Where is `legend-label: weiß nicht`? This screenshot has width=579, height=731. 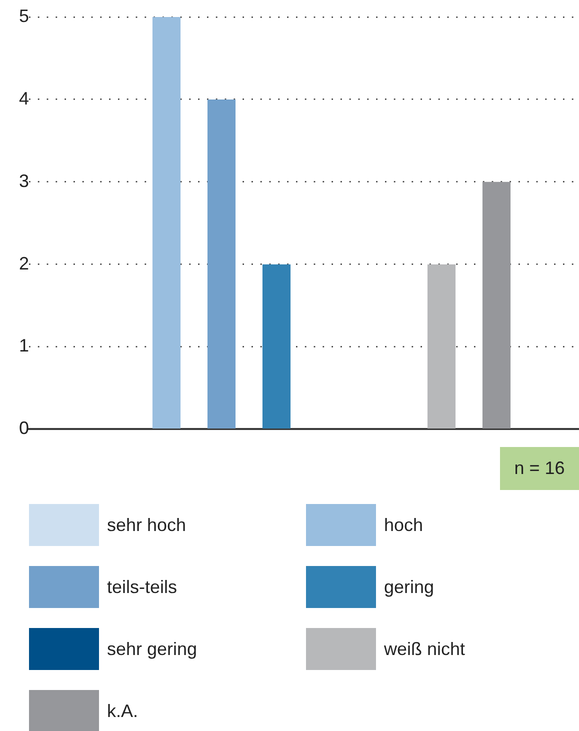
legend-label: weiß nicht is located at coordinates (425, 649).